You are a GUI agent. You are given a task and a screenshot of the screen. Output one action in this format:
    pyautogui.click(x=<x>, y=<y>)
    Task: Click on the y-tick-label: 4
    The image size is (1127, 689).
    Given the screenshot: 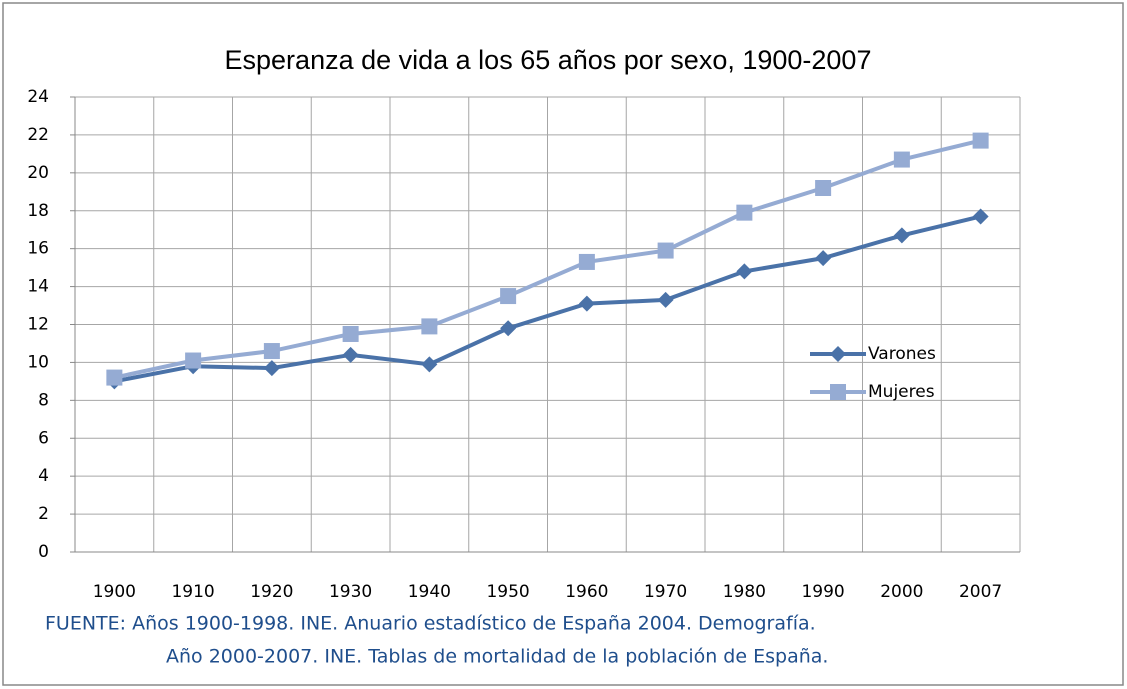 What is the action you would take?
    pyautogui.click(x=43, y=476)
    